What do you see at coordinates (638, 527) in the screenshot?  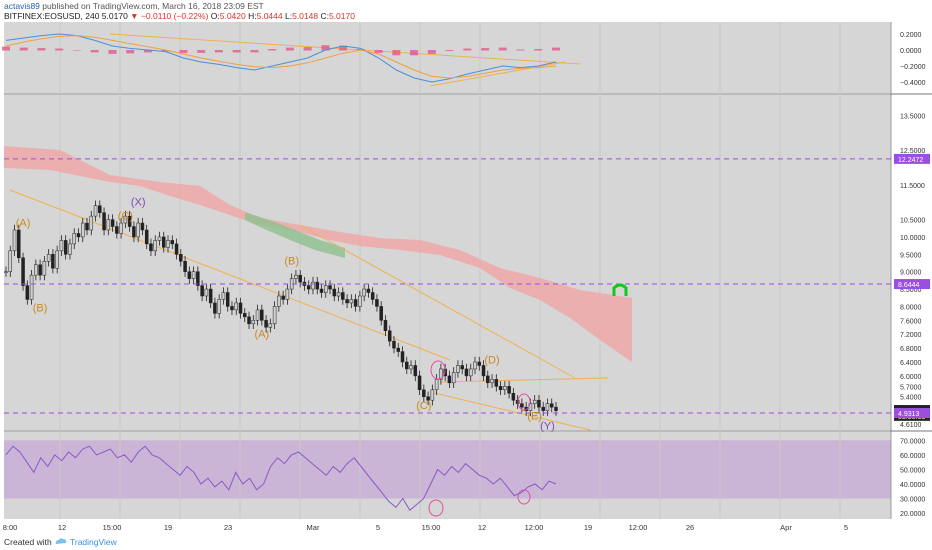 I see `x-tick-label: 12:00` at bounding box center [638, 527].